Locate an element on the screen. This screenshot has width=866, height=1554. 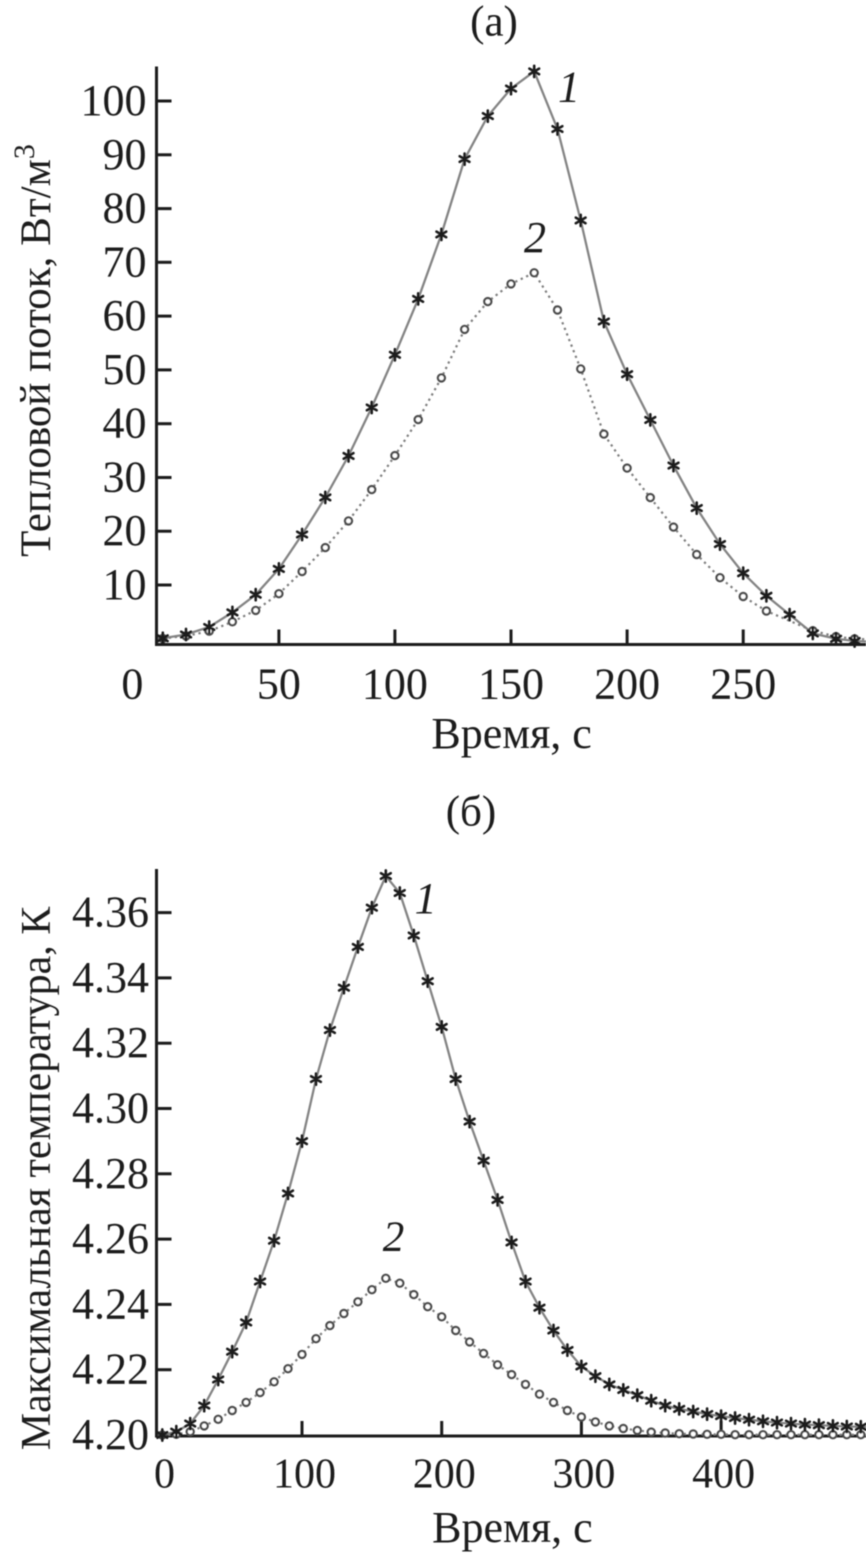
svg-text: 70 is located at coordinates (125, 261).